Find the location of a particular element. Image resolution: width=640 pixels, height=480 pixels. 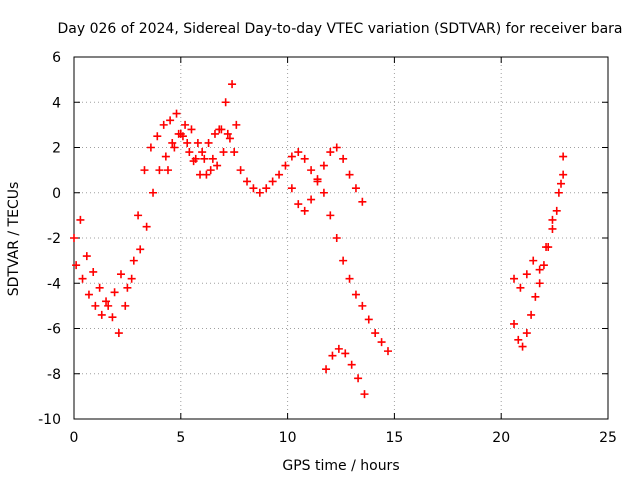

x-tick-label: 15 is located at coordinates (394, 438).